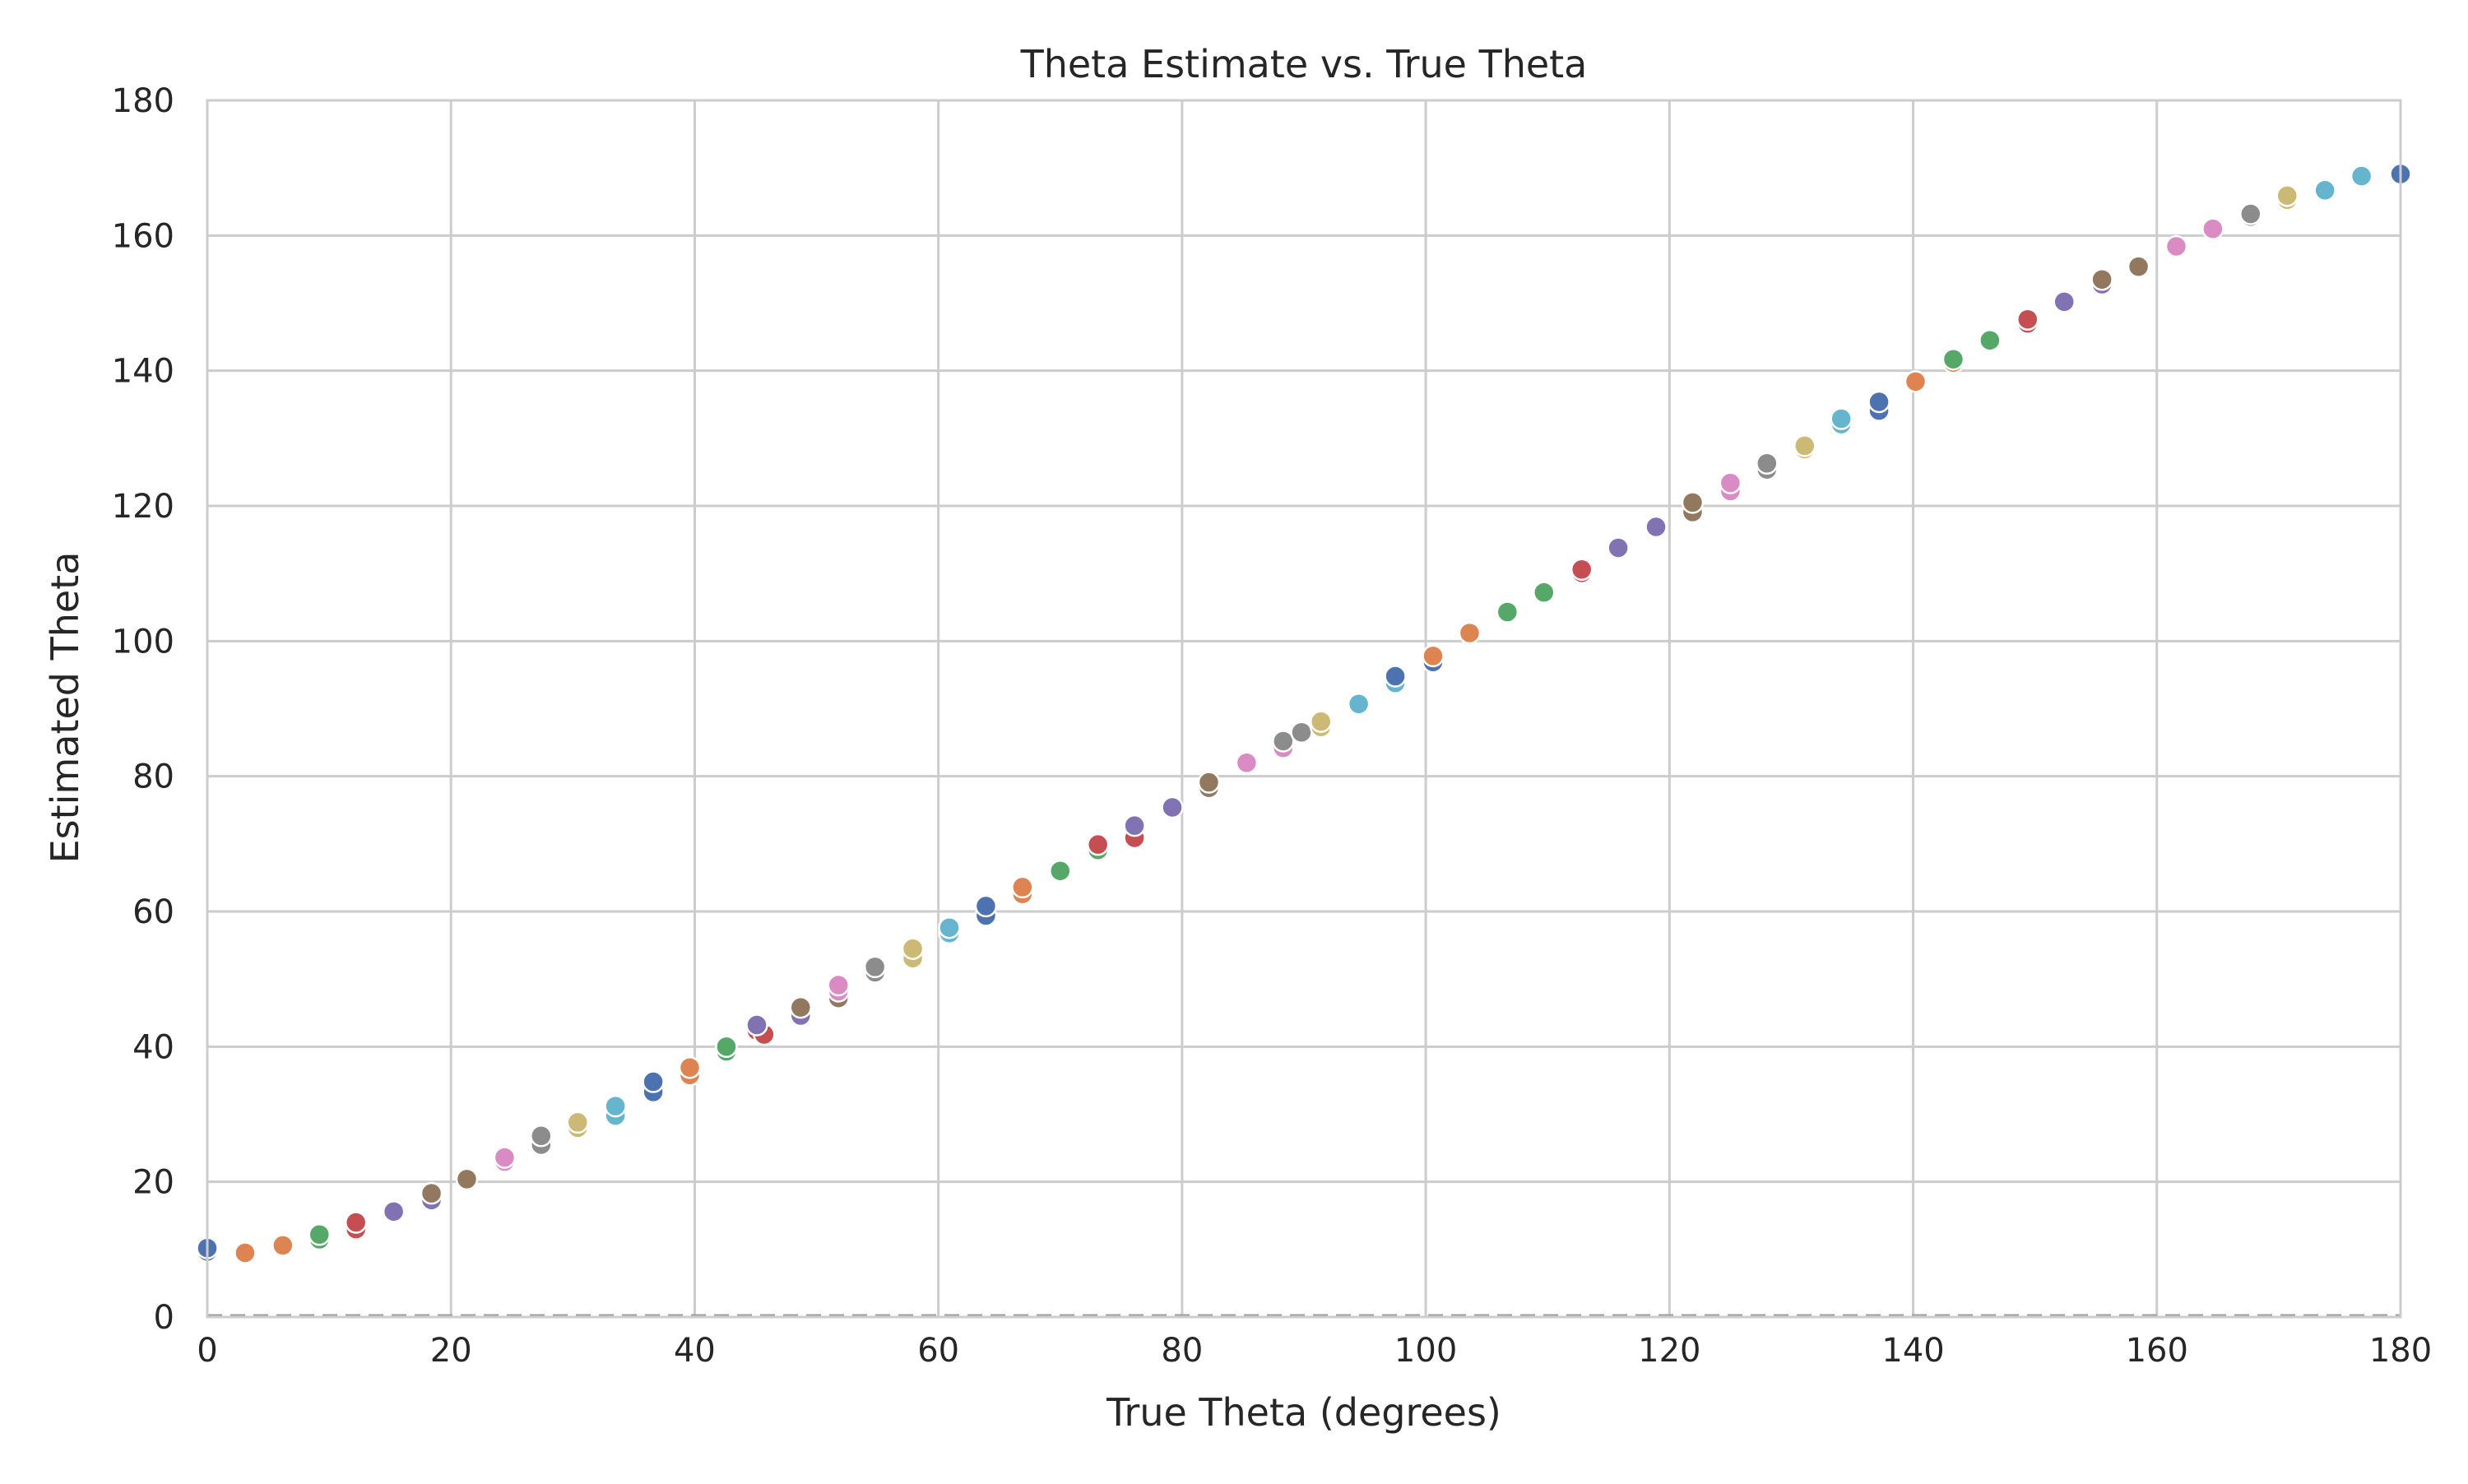 Image resolution: width=2468 pixels, height=1484 pixels. Describe the element at coordinates (695, 1351) in the screenshot. I see `x-tick-label: 40` at that location.